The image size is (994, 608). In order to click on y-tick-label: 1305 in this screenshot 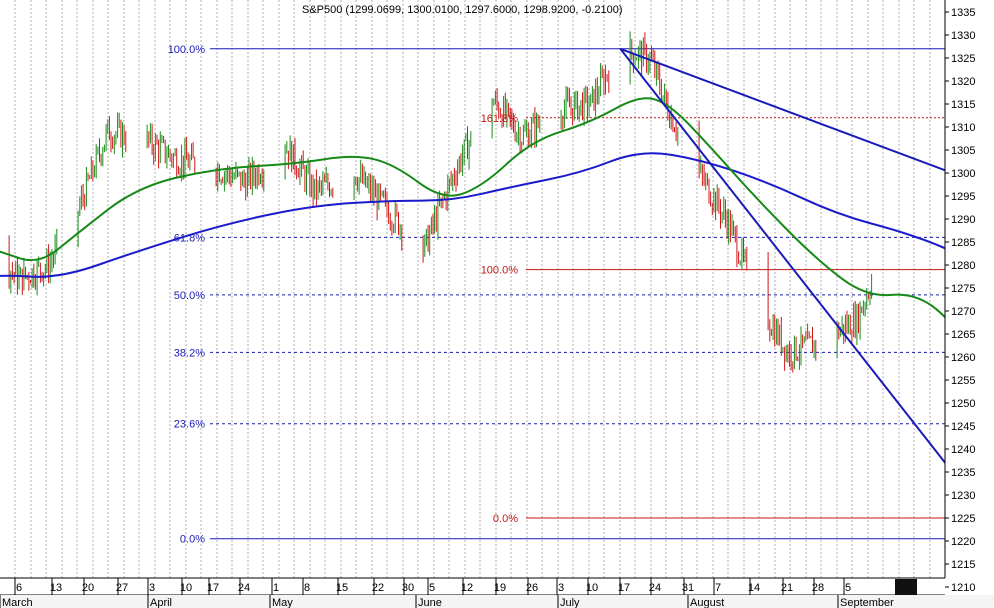, I will do `click(963, 151)`.